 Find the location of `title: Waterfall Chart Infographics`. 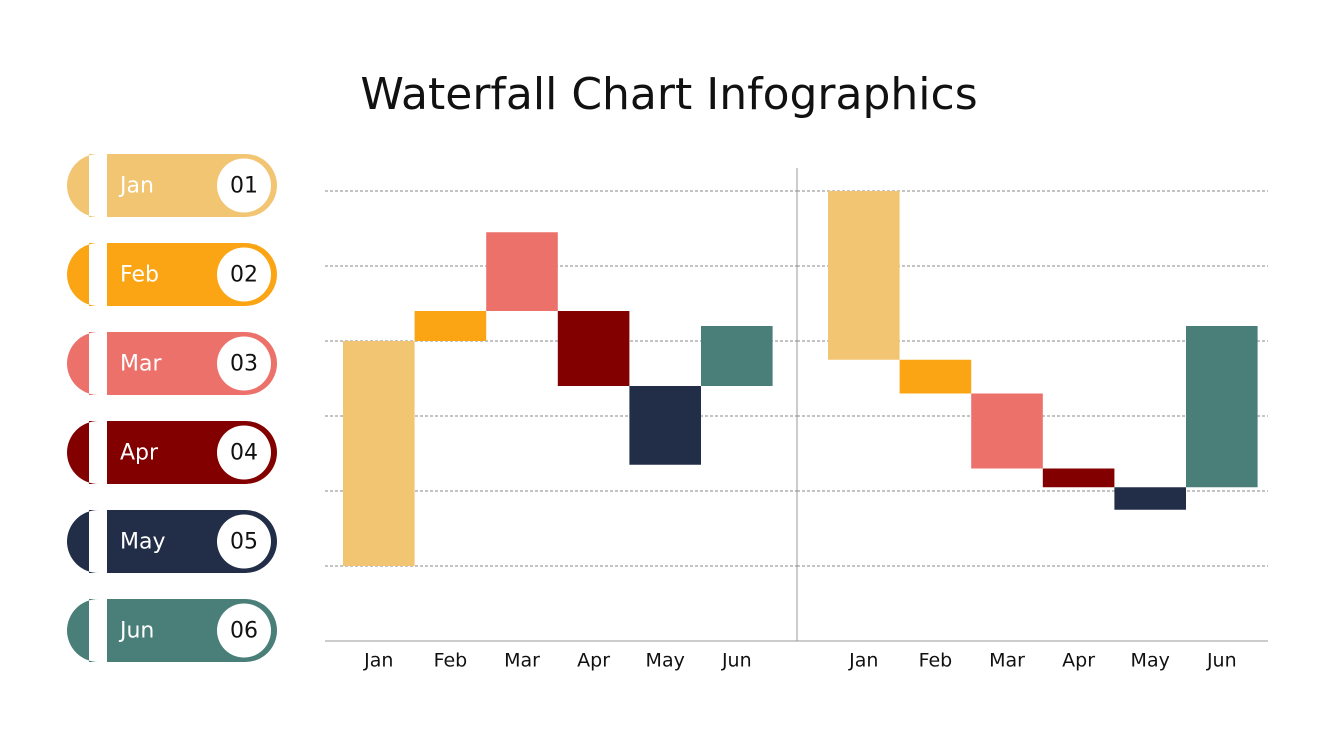

title: Waterfall Chart Infographics is located at coordinates (668, 94).